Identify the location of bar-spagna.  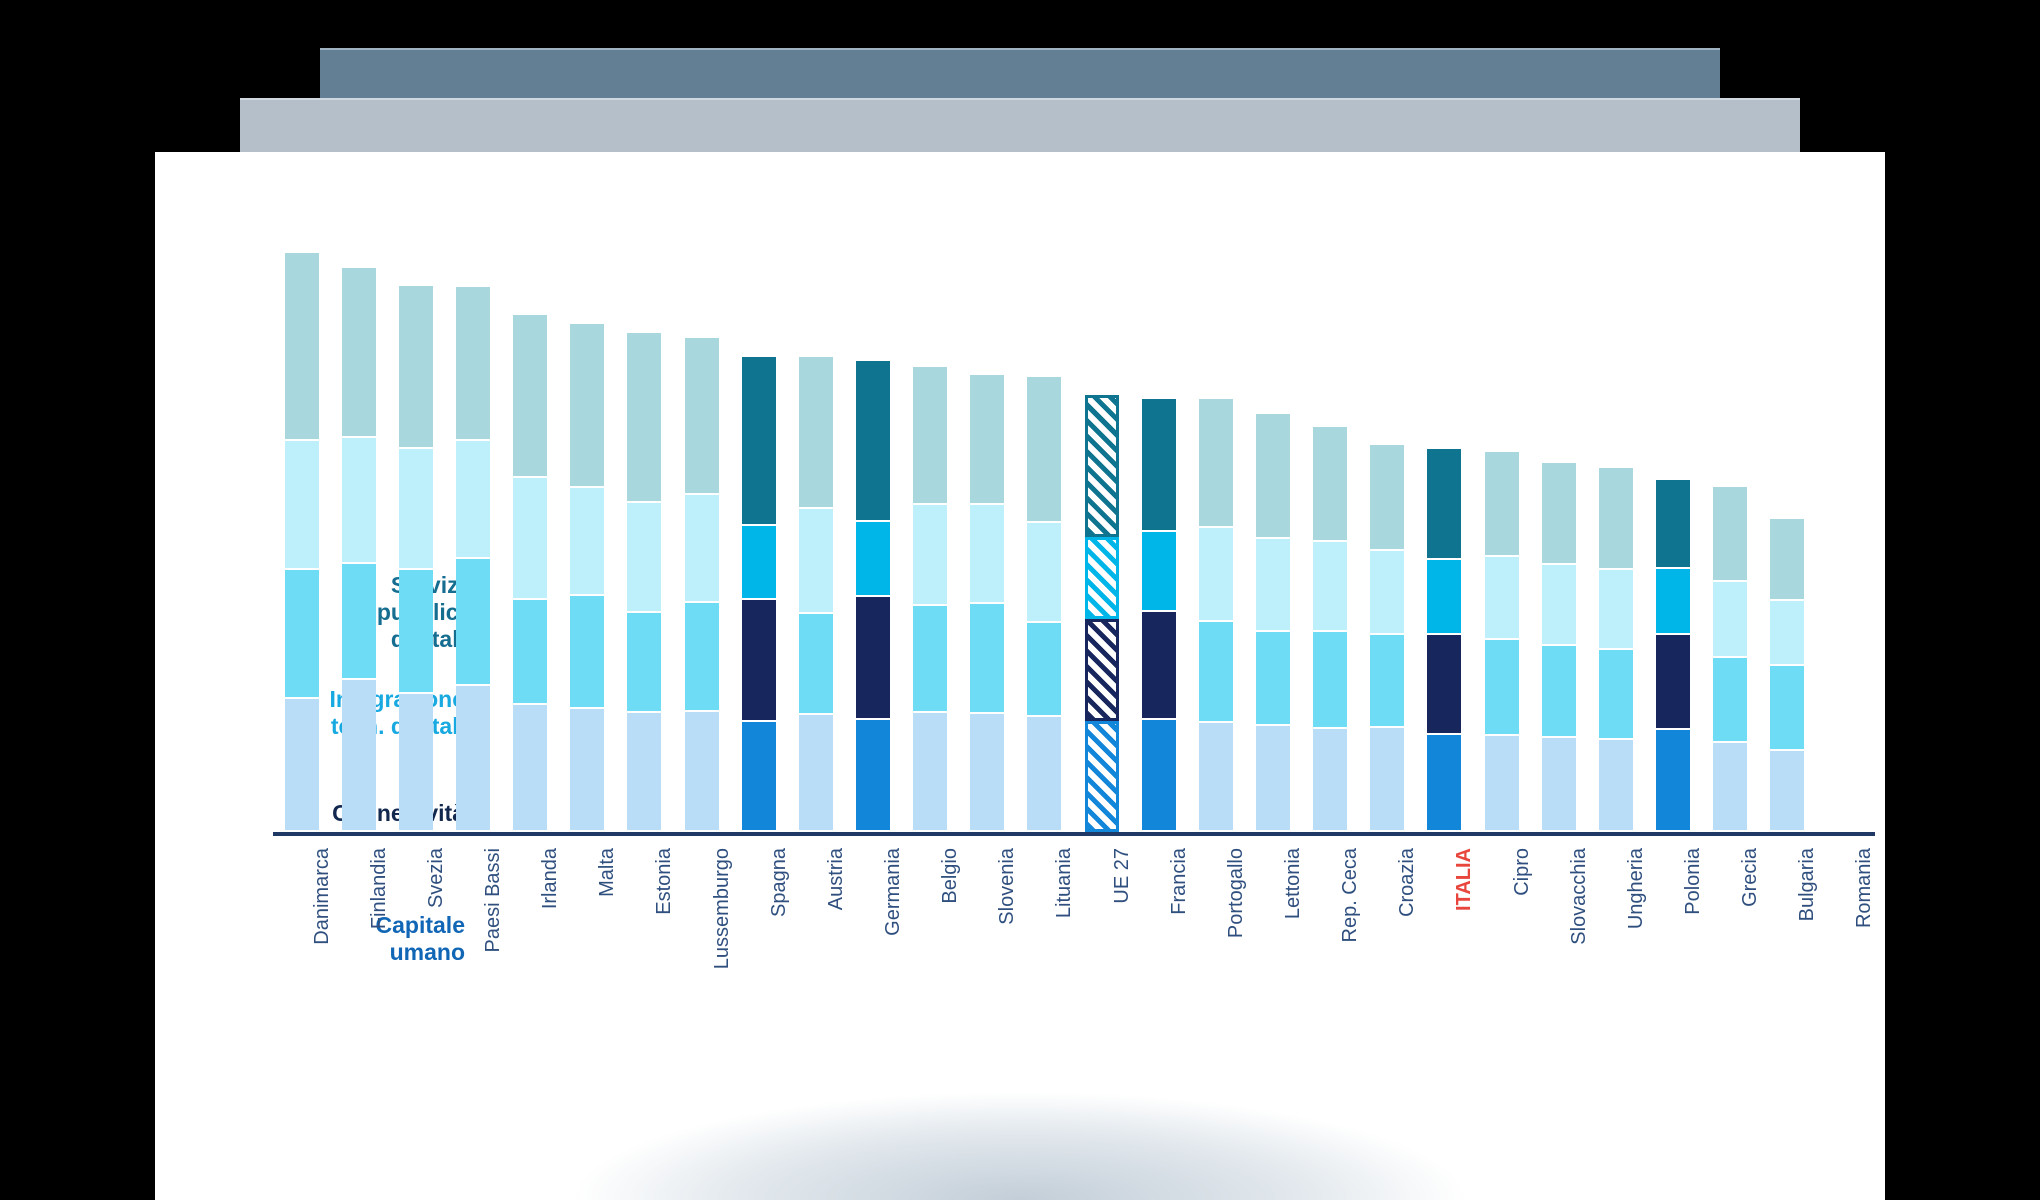
(758, 594).